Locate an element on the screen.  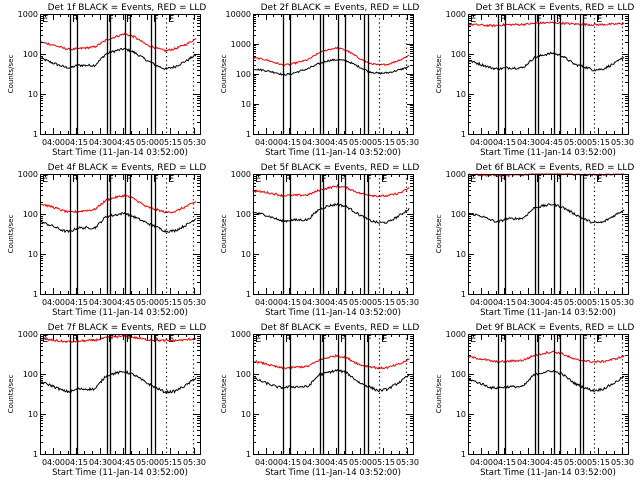
chart-title: Det 7f BLACK = Events, RED = LLD is located at coordinates (127, 328).